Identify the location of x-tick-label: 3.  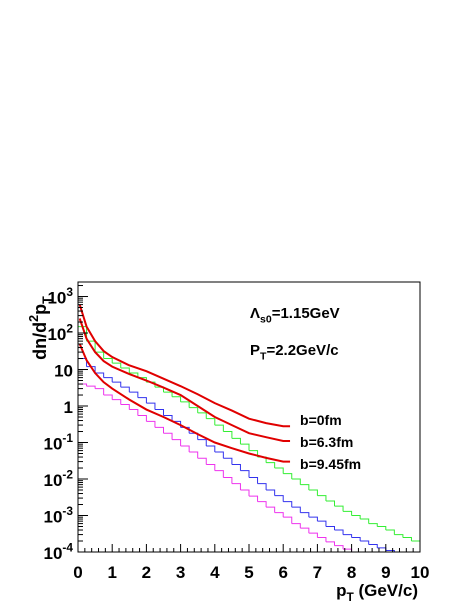
(180, 572).